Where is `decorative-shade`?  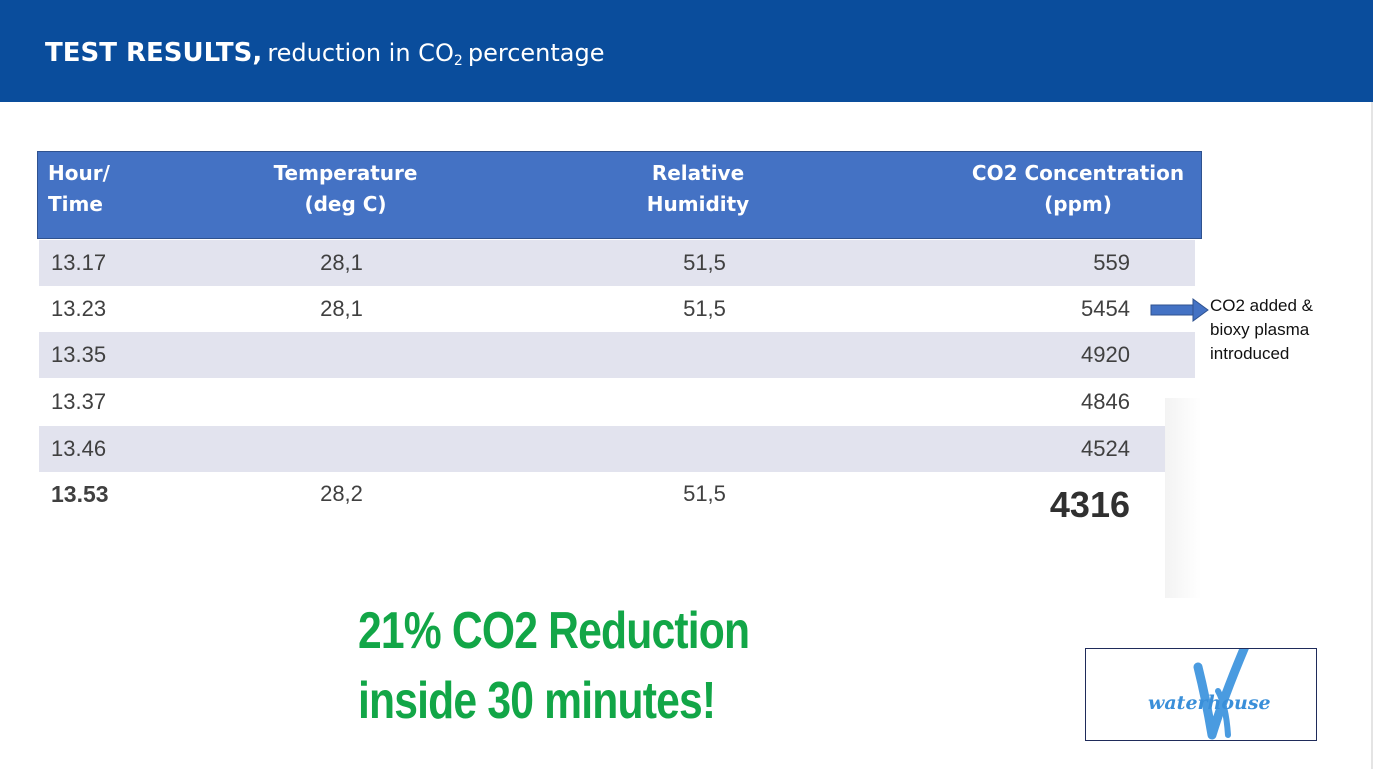
decorative-shade is located at coordinates (1183, 498).